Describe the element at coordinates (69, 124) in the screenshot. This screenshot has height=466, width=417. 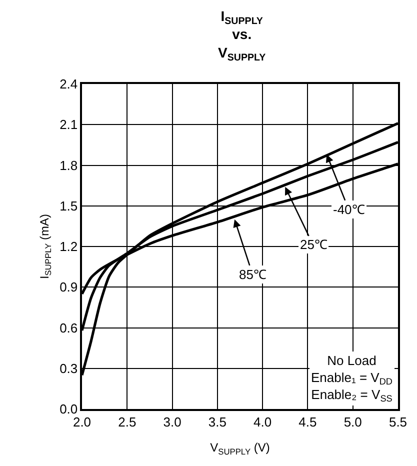
I see `y-tick-label: 2.1` at that location.